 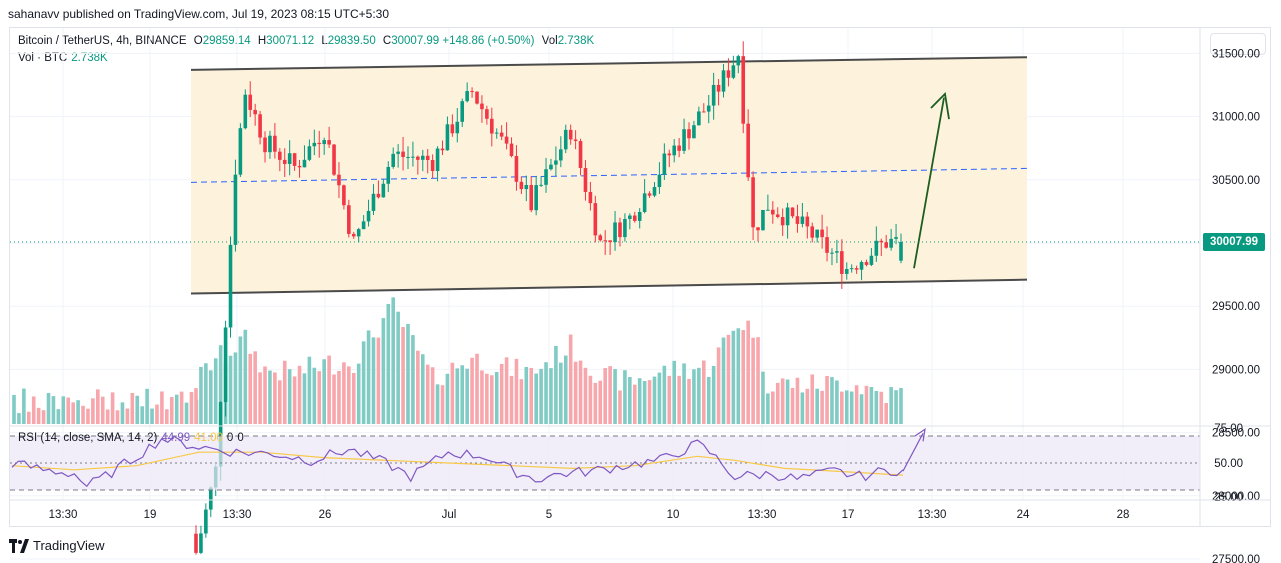 What do you see at coordinates (226, 41) in the screenshot?
I see `open-value: 29859.14` at bounding box center [226, 41].